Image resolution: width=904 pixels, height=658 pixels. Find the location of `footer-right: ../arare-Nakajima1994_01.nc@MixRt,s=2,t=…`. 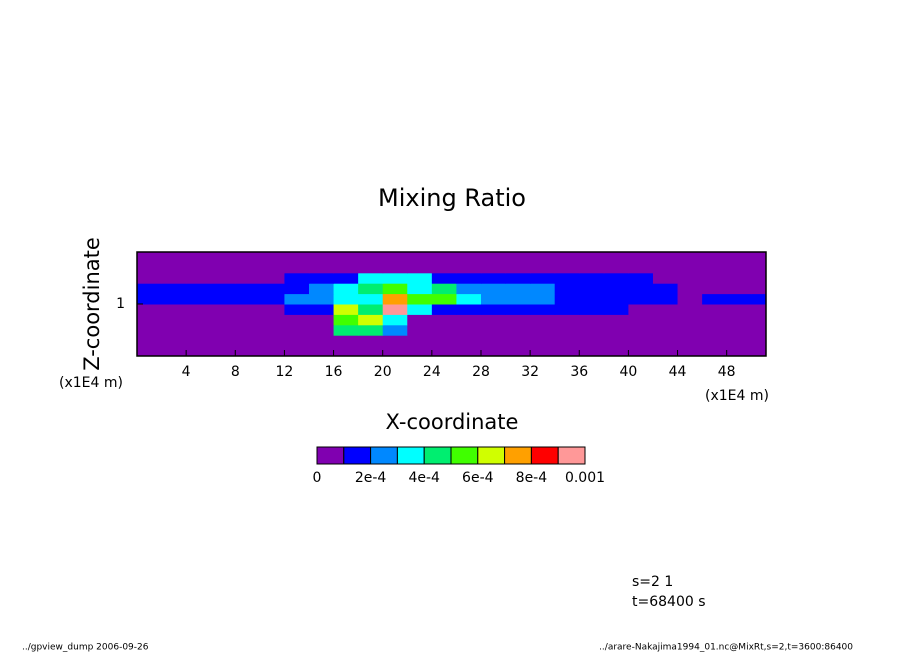

footer-right: ../arare-Nakajima1994_01.nc@MixRt,s=2,t=… is located at coordinates (726, 648).